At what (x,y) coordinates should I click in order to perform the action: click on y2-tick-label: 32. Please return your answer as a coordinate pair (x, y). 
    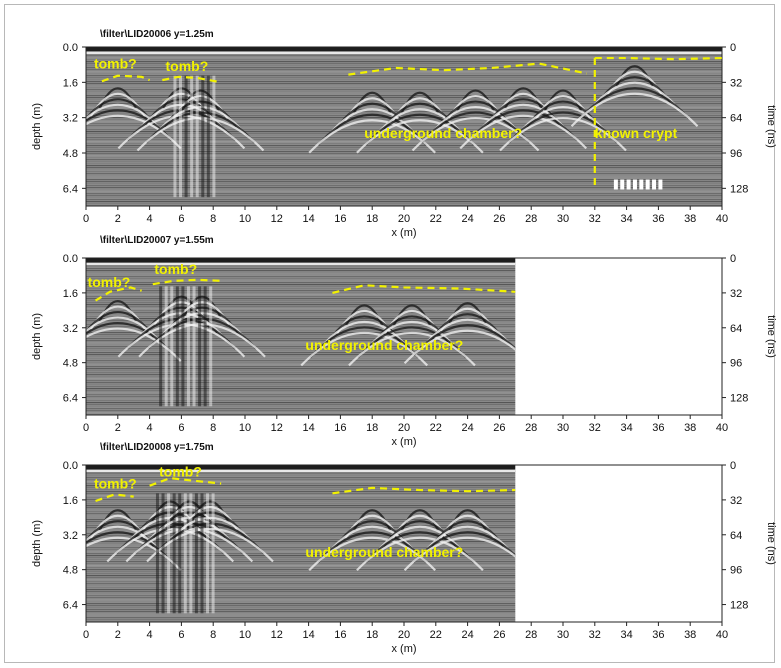
    Looking at the image, I should click on (736, 83).